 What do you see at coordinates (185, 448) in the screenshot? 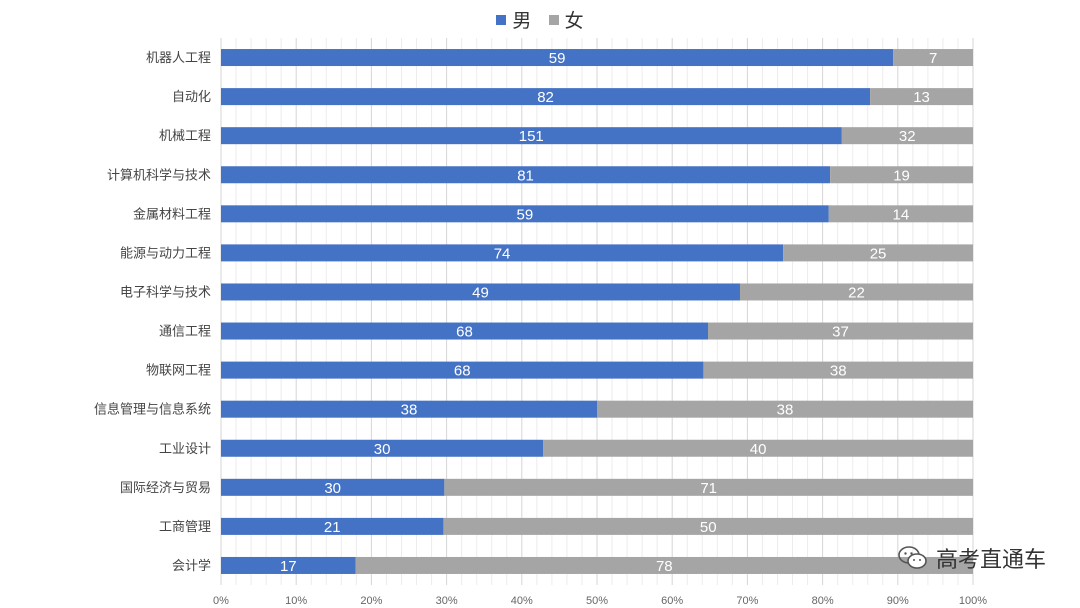
I see `category-label: 工业设计` at bounding box center [185, 448].